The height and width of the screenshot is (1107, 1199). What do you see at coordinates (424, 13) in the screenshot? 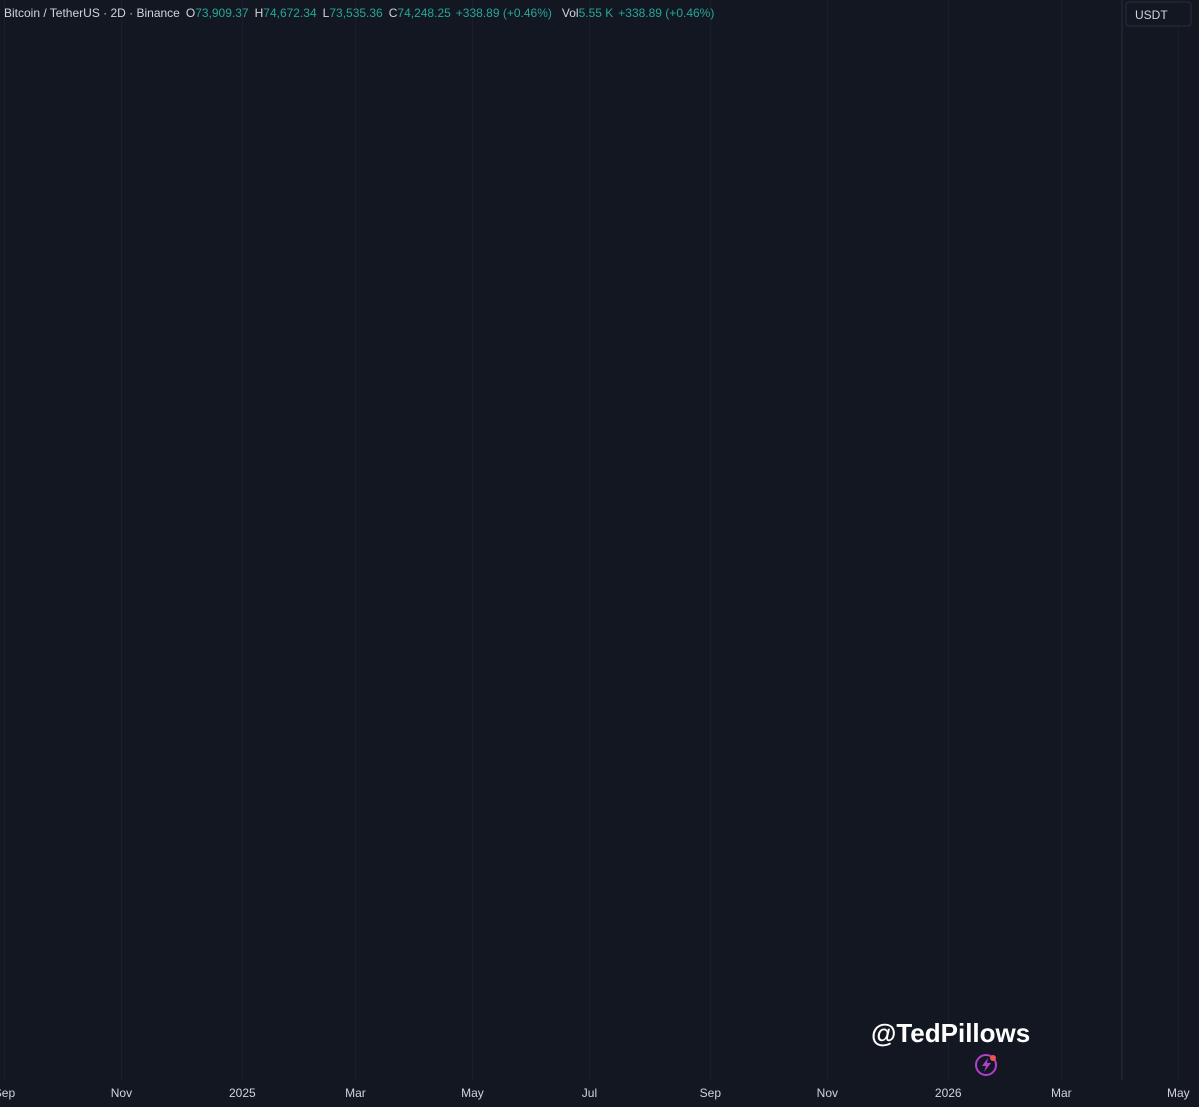
I see `close-value: 74,248.25` at bounding box center [424, 13].